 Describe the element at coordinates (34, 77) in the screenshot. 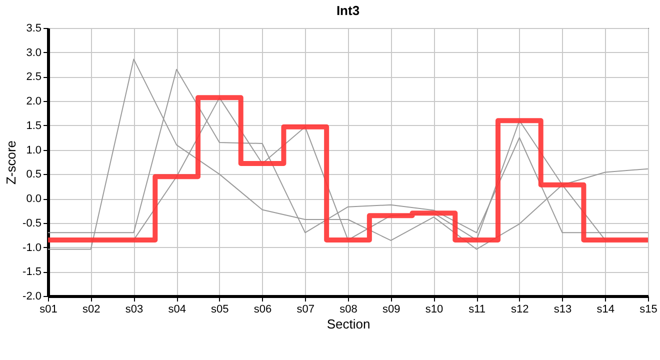

I see `y-tick-label: 2.5` at that location.